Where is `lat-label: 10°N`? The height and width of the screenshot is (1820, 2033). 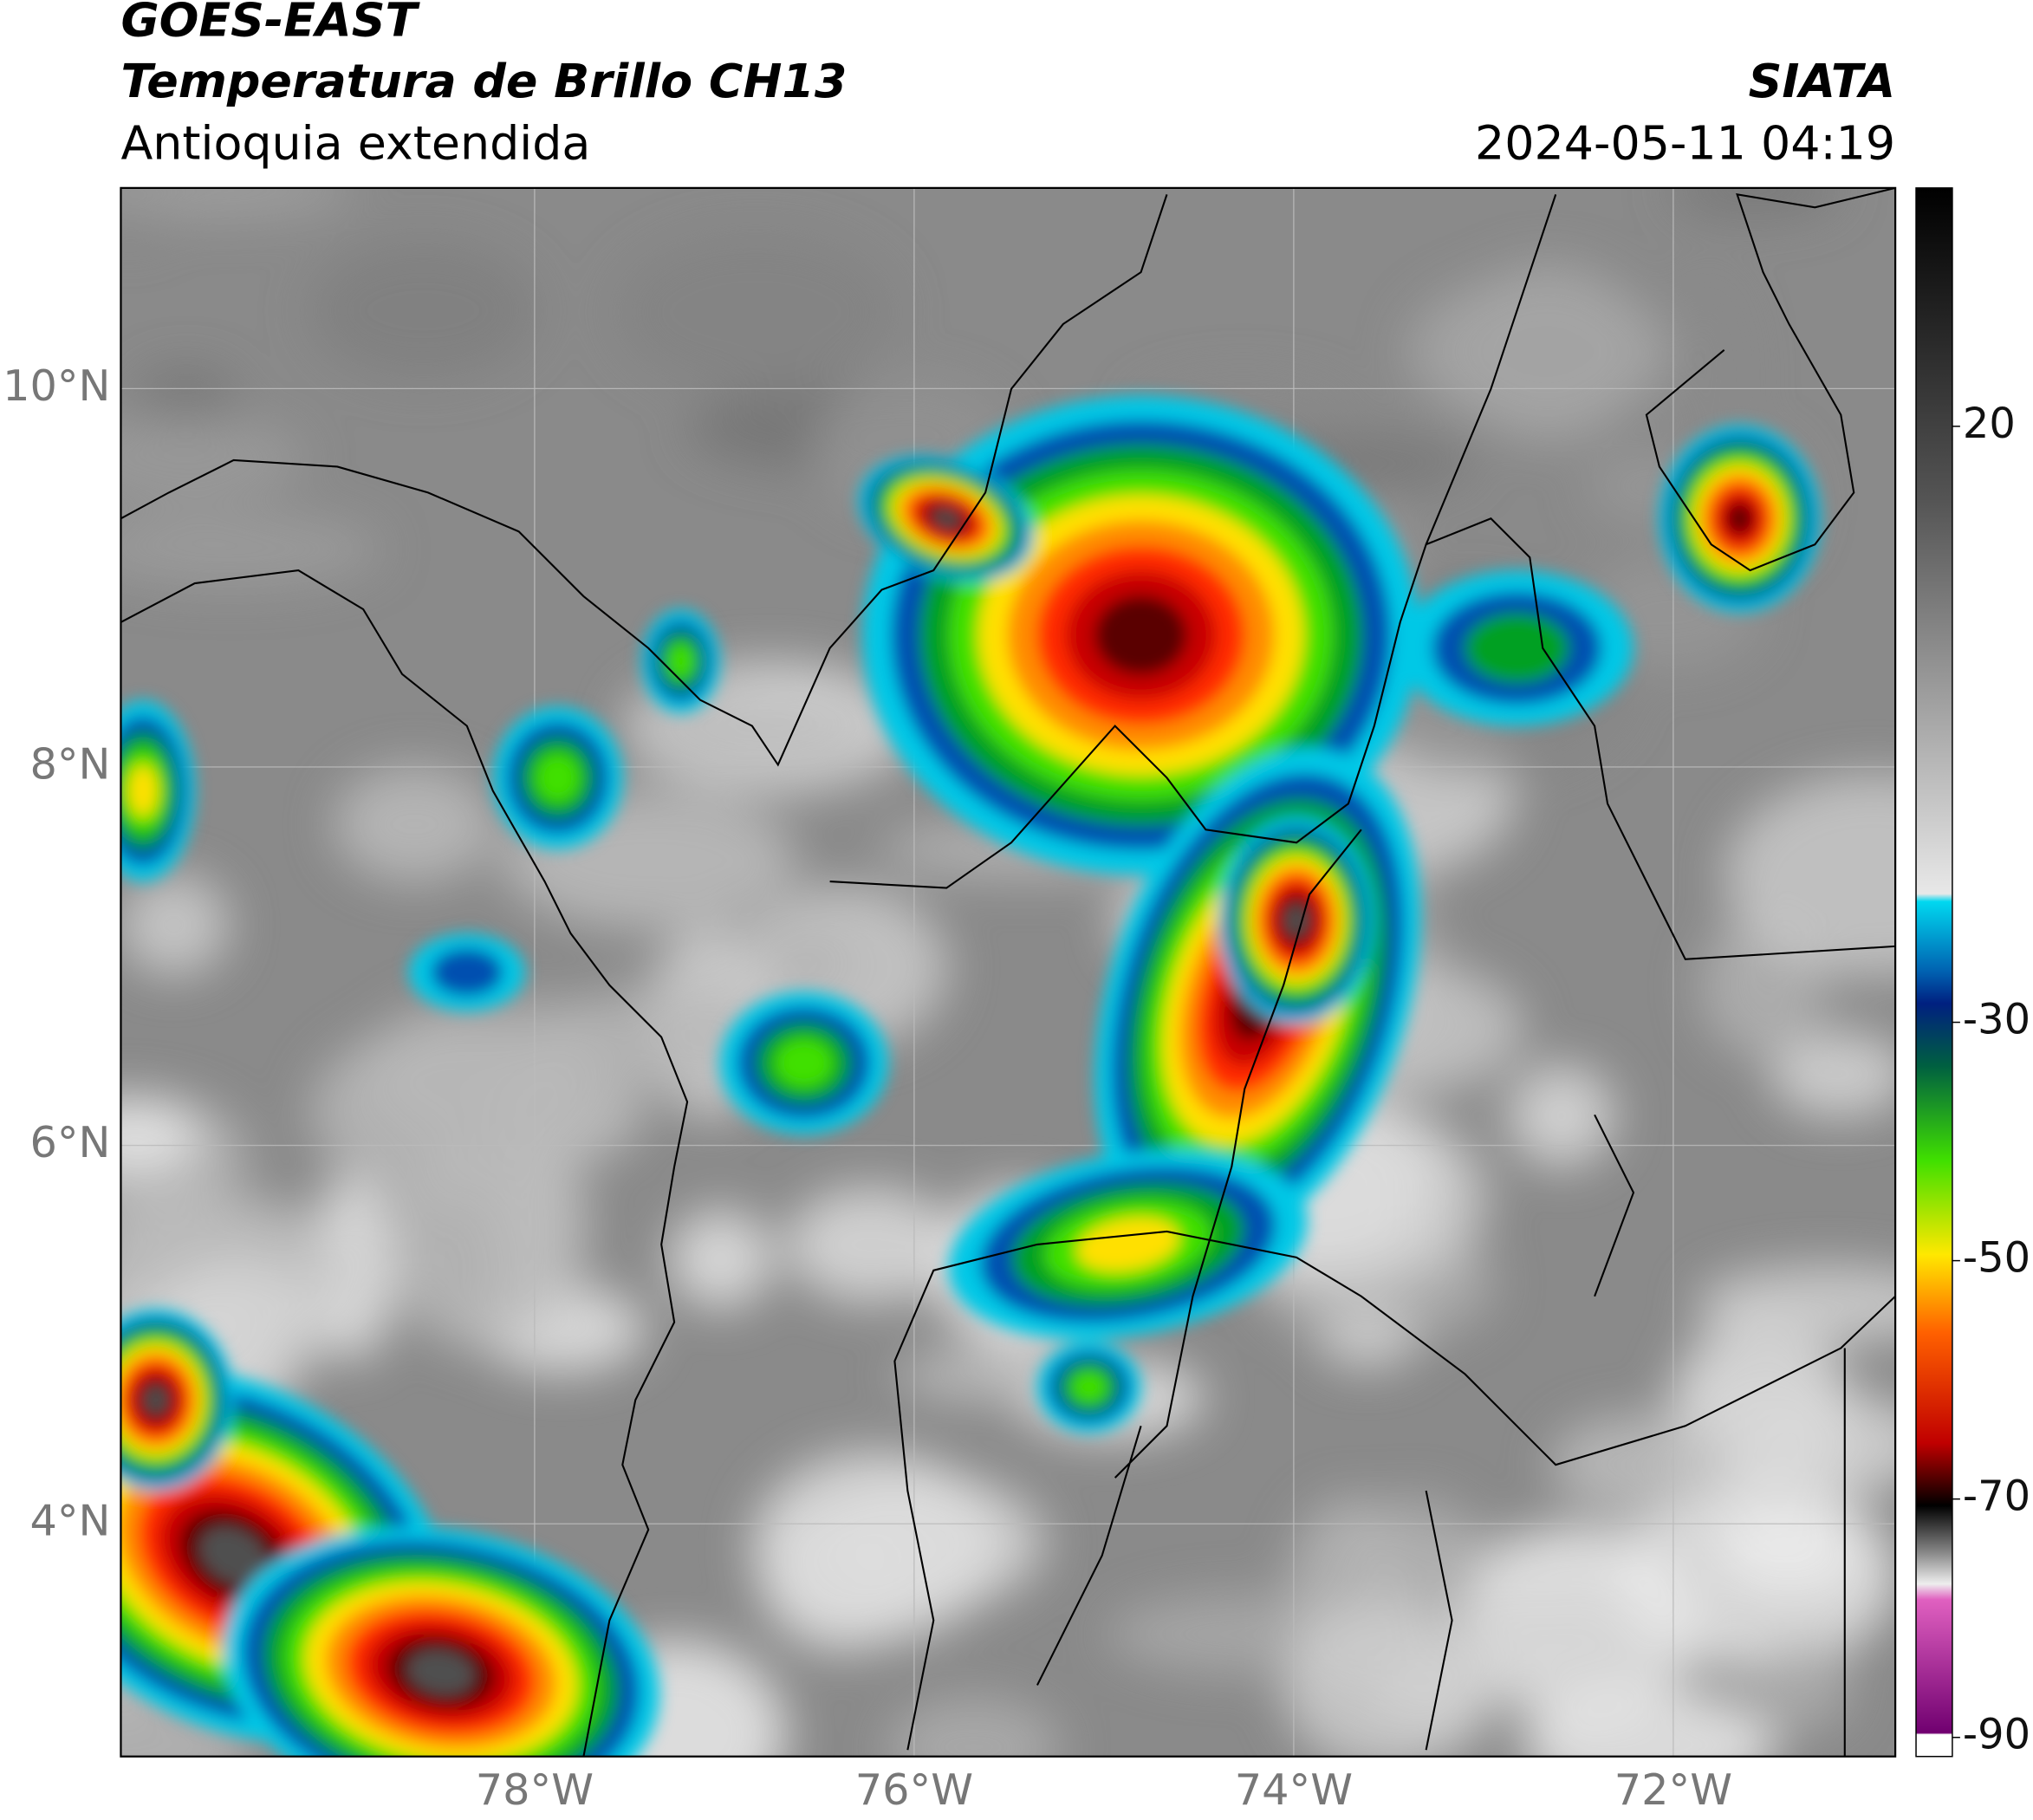 lat-label: 10°N is located at coordinates (56, 386).